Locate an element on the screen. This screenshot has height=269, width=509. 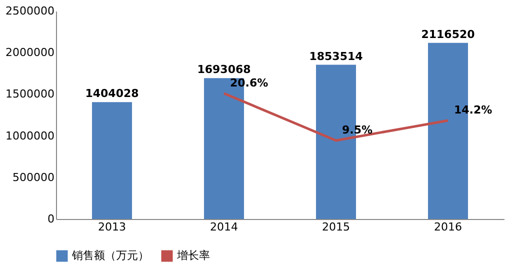
y-tick-label: 500000 is located at coordinates (33, 177).